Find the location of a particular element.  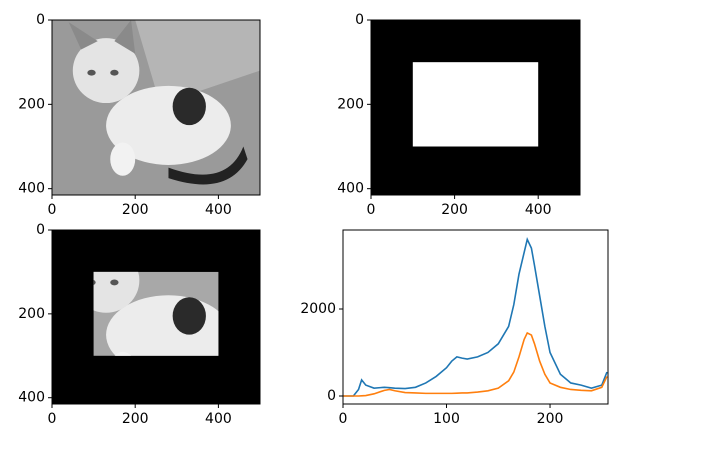

lines is located at coordinates (475, 317).